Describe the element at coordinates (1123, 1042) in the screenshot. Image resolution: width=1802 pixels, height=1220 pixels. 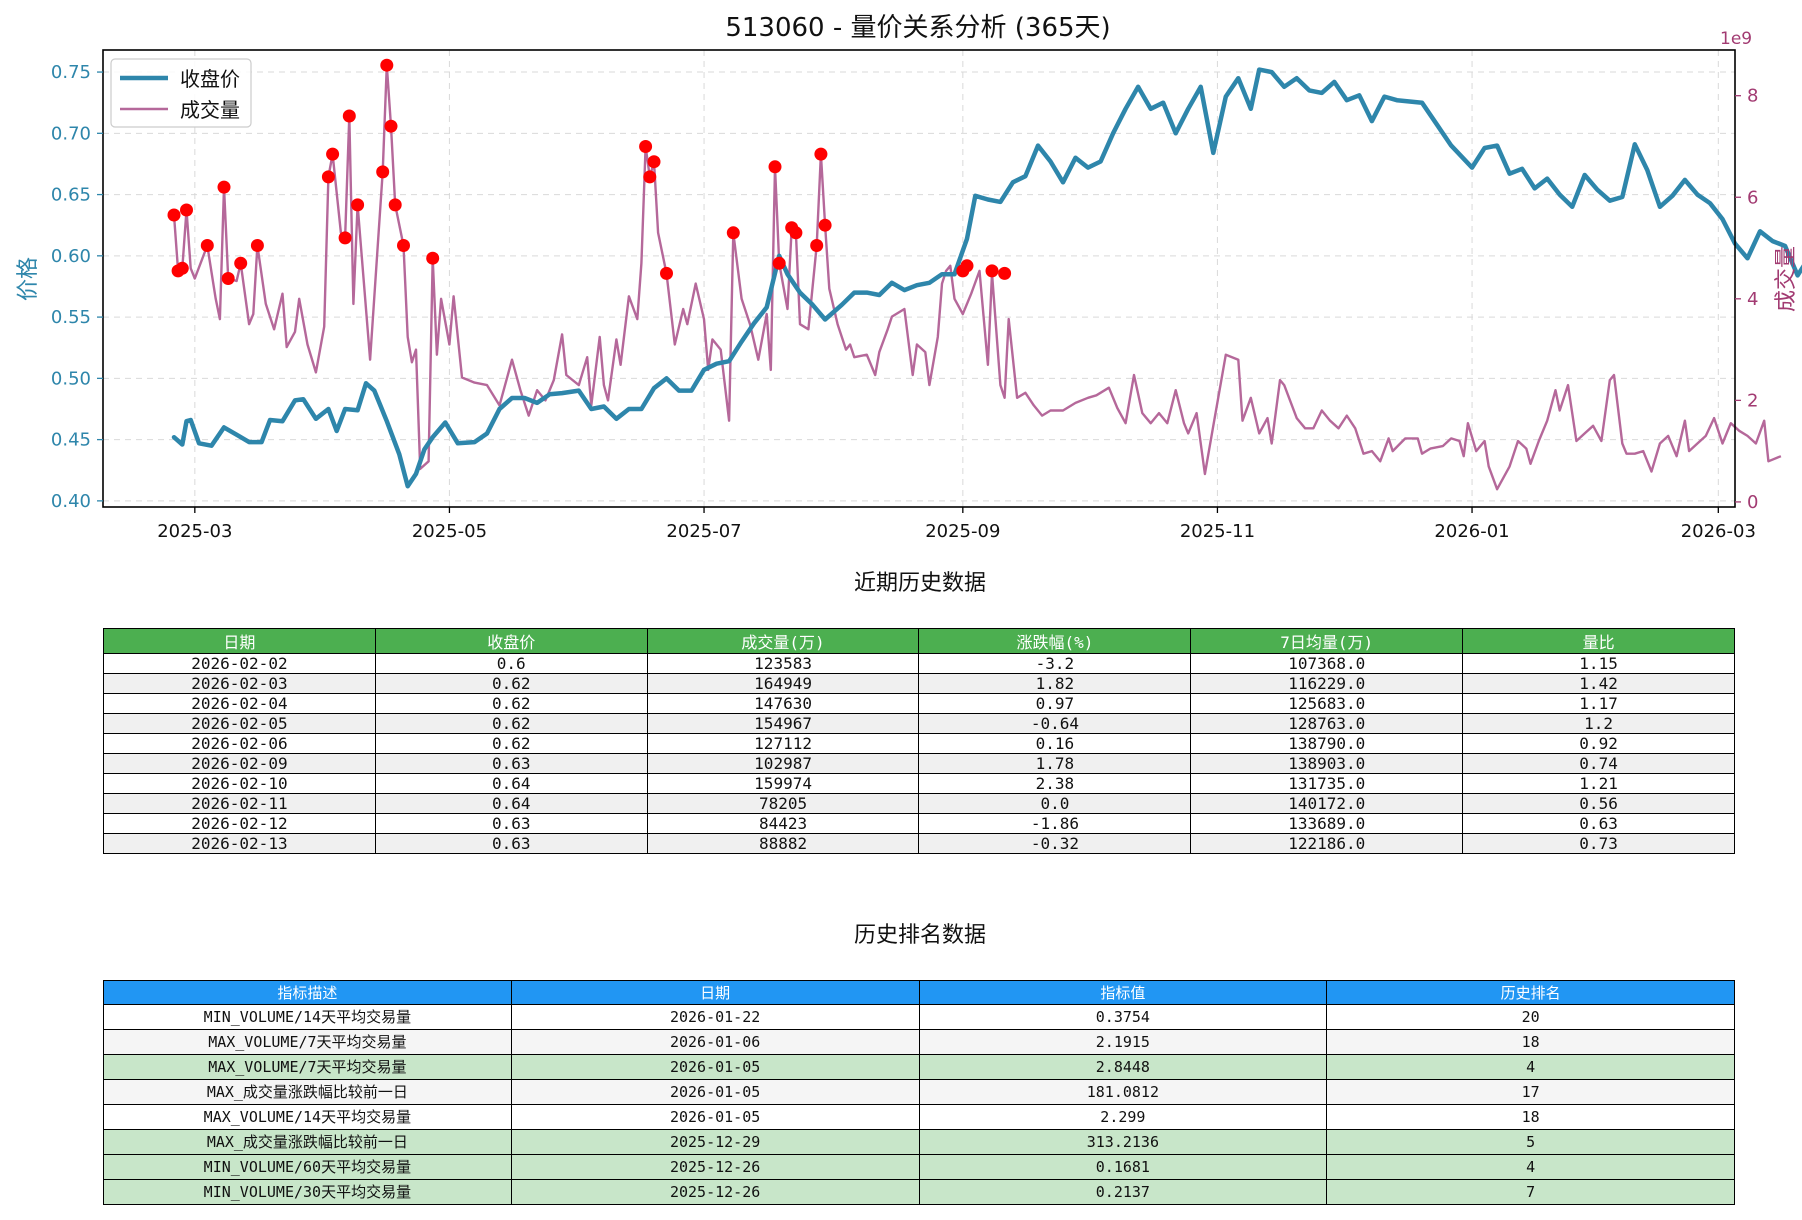
I see `table-cell: 2.1915` at that location.